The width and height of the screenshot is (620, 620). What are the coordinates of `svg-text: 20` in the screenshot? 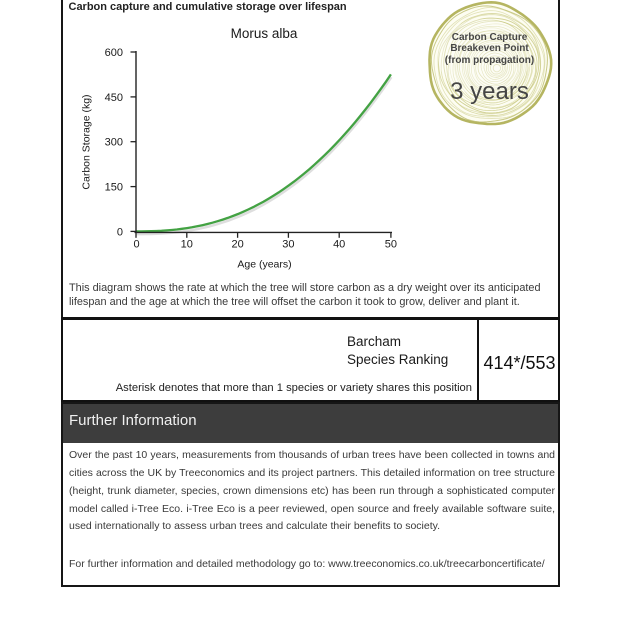 It's located at (237, 244).